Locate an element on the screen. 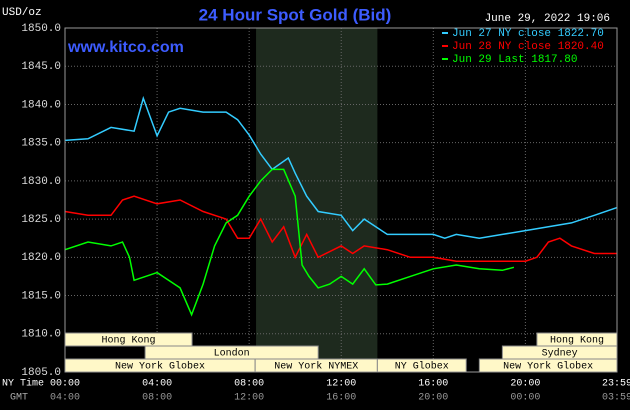 Image resolution: width=630 pixels, height=410 pixels. session-label: NY Globex is located at coordinates (422, 367).